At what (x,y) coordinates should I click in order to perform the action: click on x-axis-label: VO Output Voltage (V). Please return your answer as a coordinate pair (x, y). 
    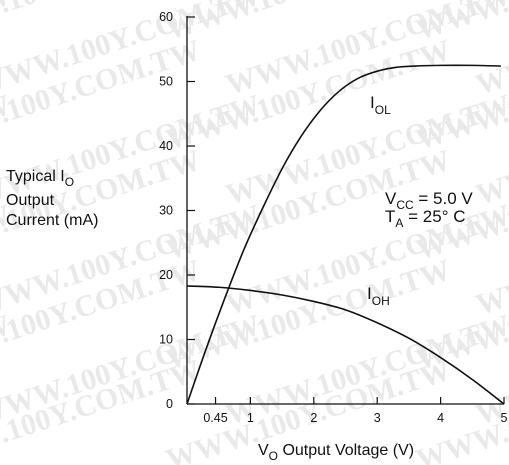
    Looking at the image, I should click on (336, 452).